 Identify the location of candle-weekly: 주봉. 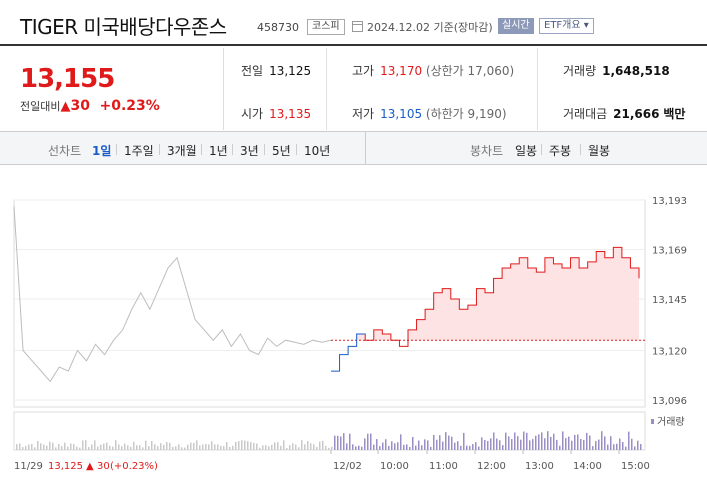
(560, 151).